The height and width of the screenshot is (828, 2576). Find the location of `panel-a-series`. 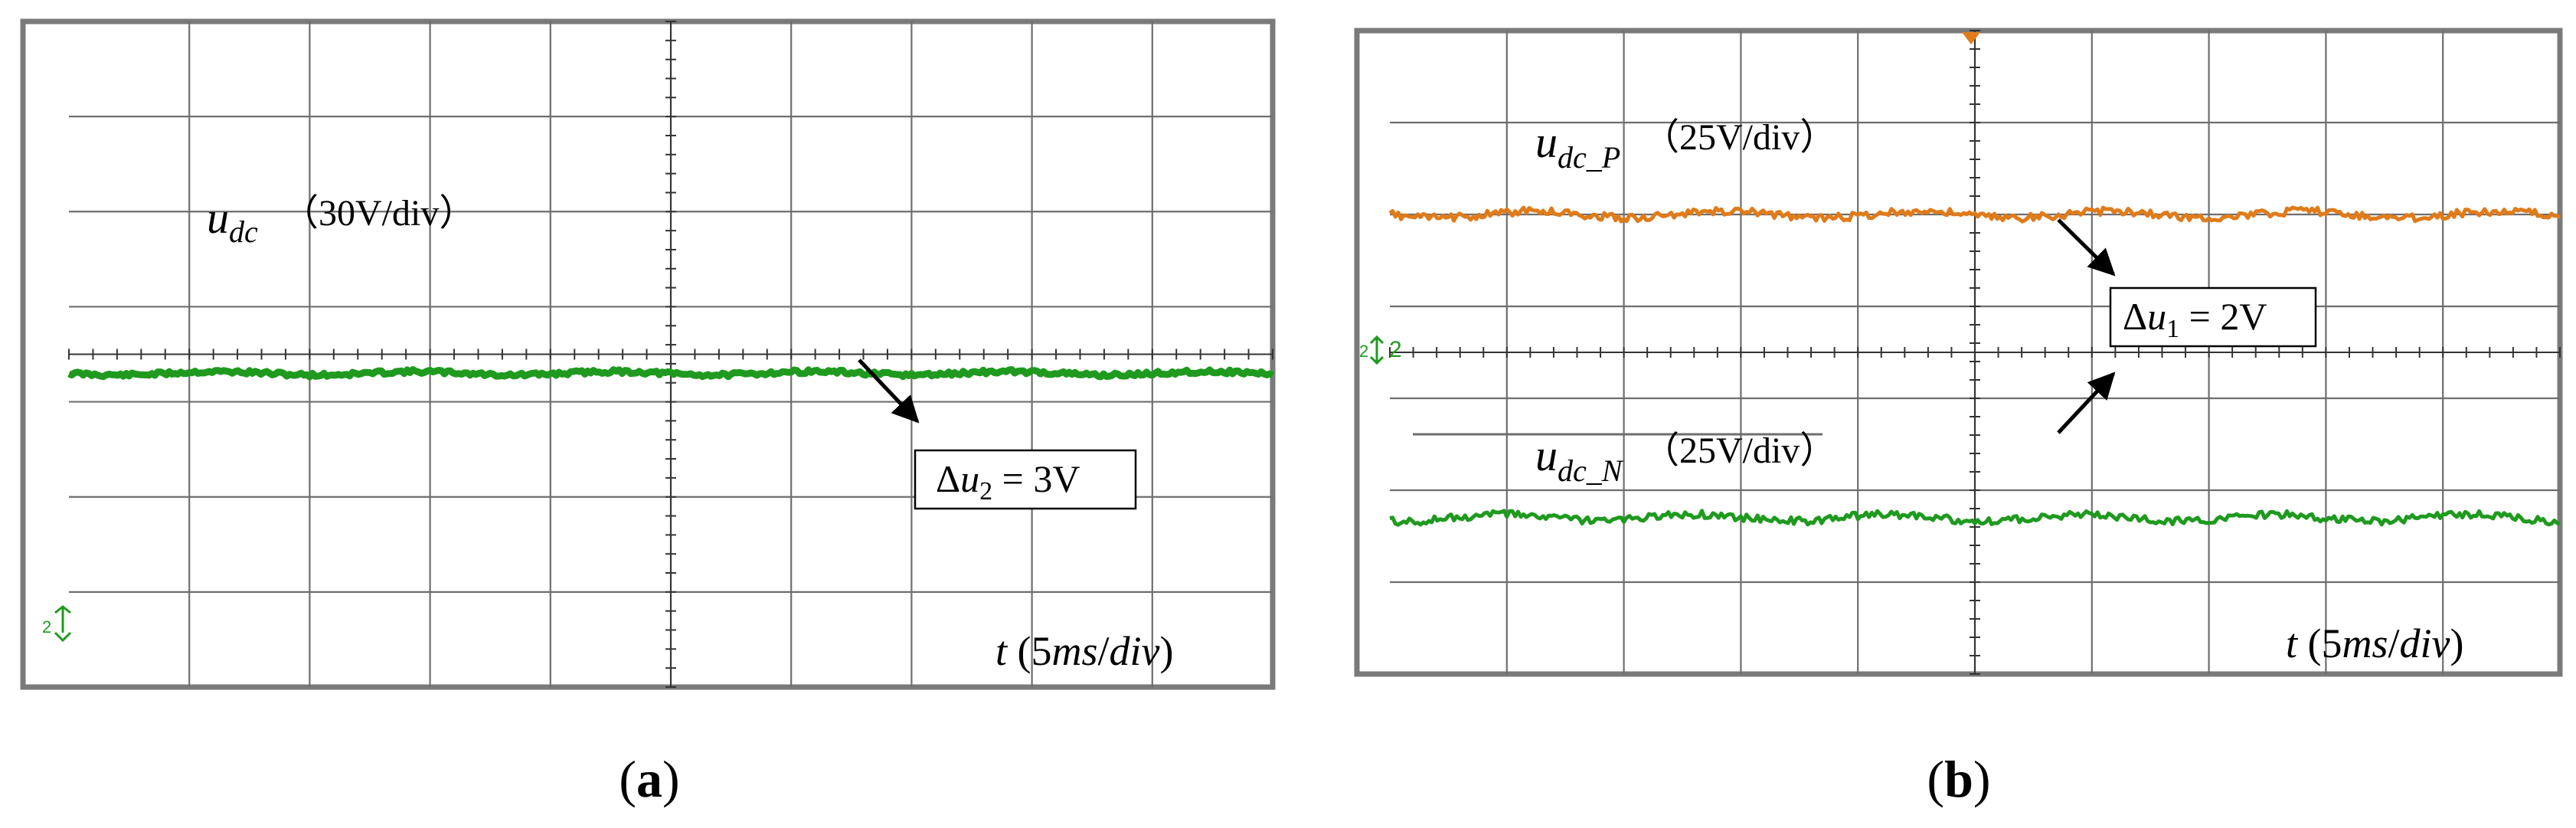

panel-a-series is located at coordinates (670, 373).